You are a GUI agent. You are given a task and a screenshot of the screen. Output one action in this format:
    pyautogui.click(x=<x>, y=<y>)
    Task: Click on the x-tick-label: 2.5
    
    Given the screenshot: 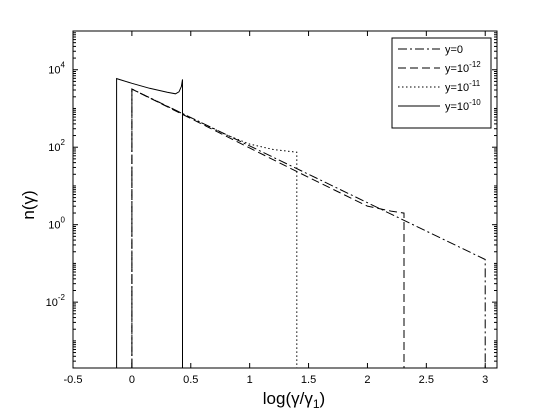 What is the action you would take?
    pyautogui.click(x=426, y=380)
    